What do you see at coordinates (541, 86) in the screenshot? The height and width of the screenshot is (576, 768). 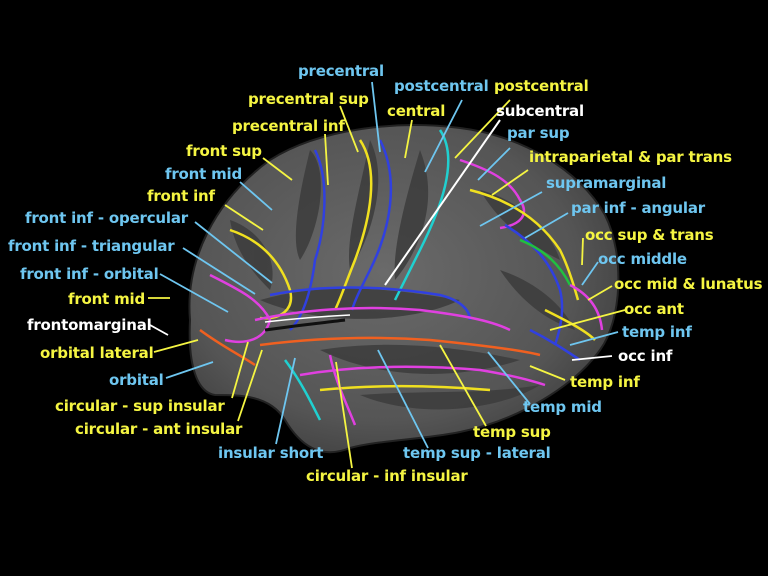 I see `label-postcentral-yellow: postcentral` at bounding box center [541, 86].